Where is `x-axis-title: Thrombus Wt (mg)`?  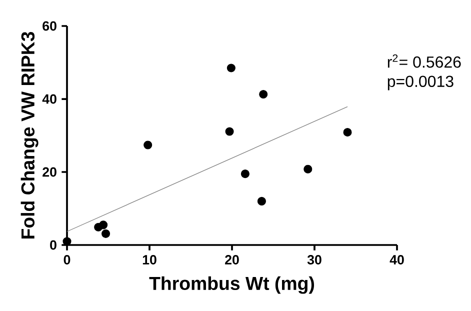 x-axis-title: Thrombus Wt (mg) is located at coordinates (231, 285).